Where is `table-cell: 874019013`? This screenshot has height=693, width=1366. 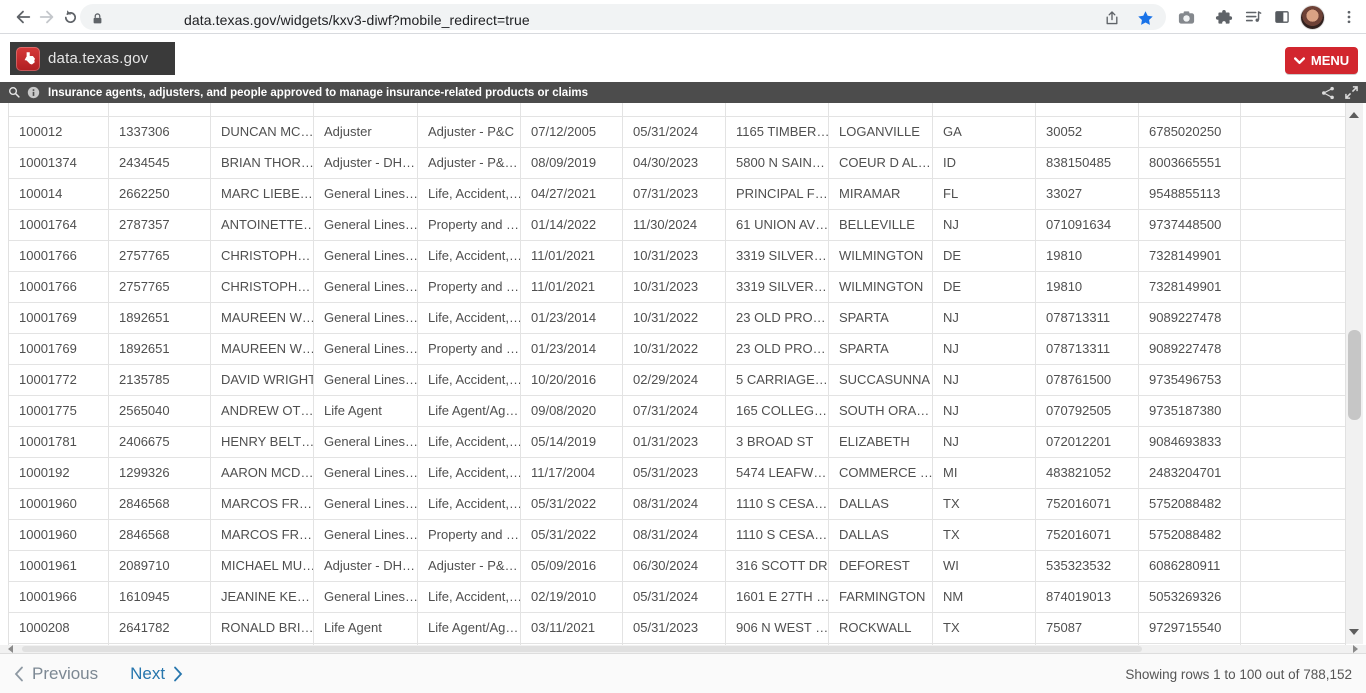 table-cell: 874019013 is located at coordinates (1087, 597).